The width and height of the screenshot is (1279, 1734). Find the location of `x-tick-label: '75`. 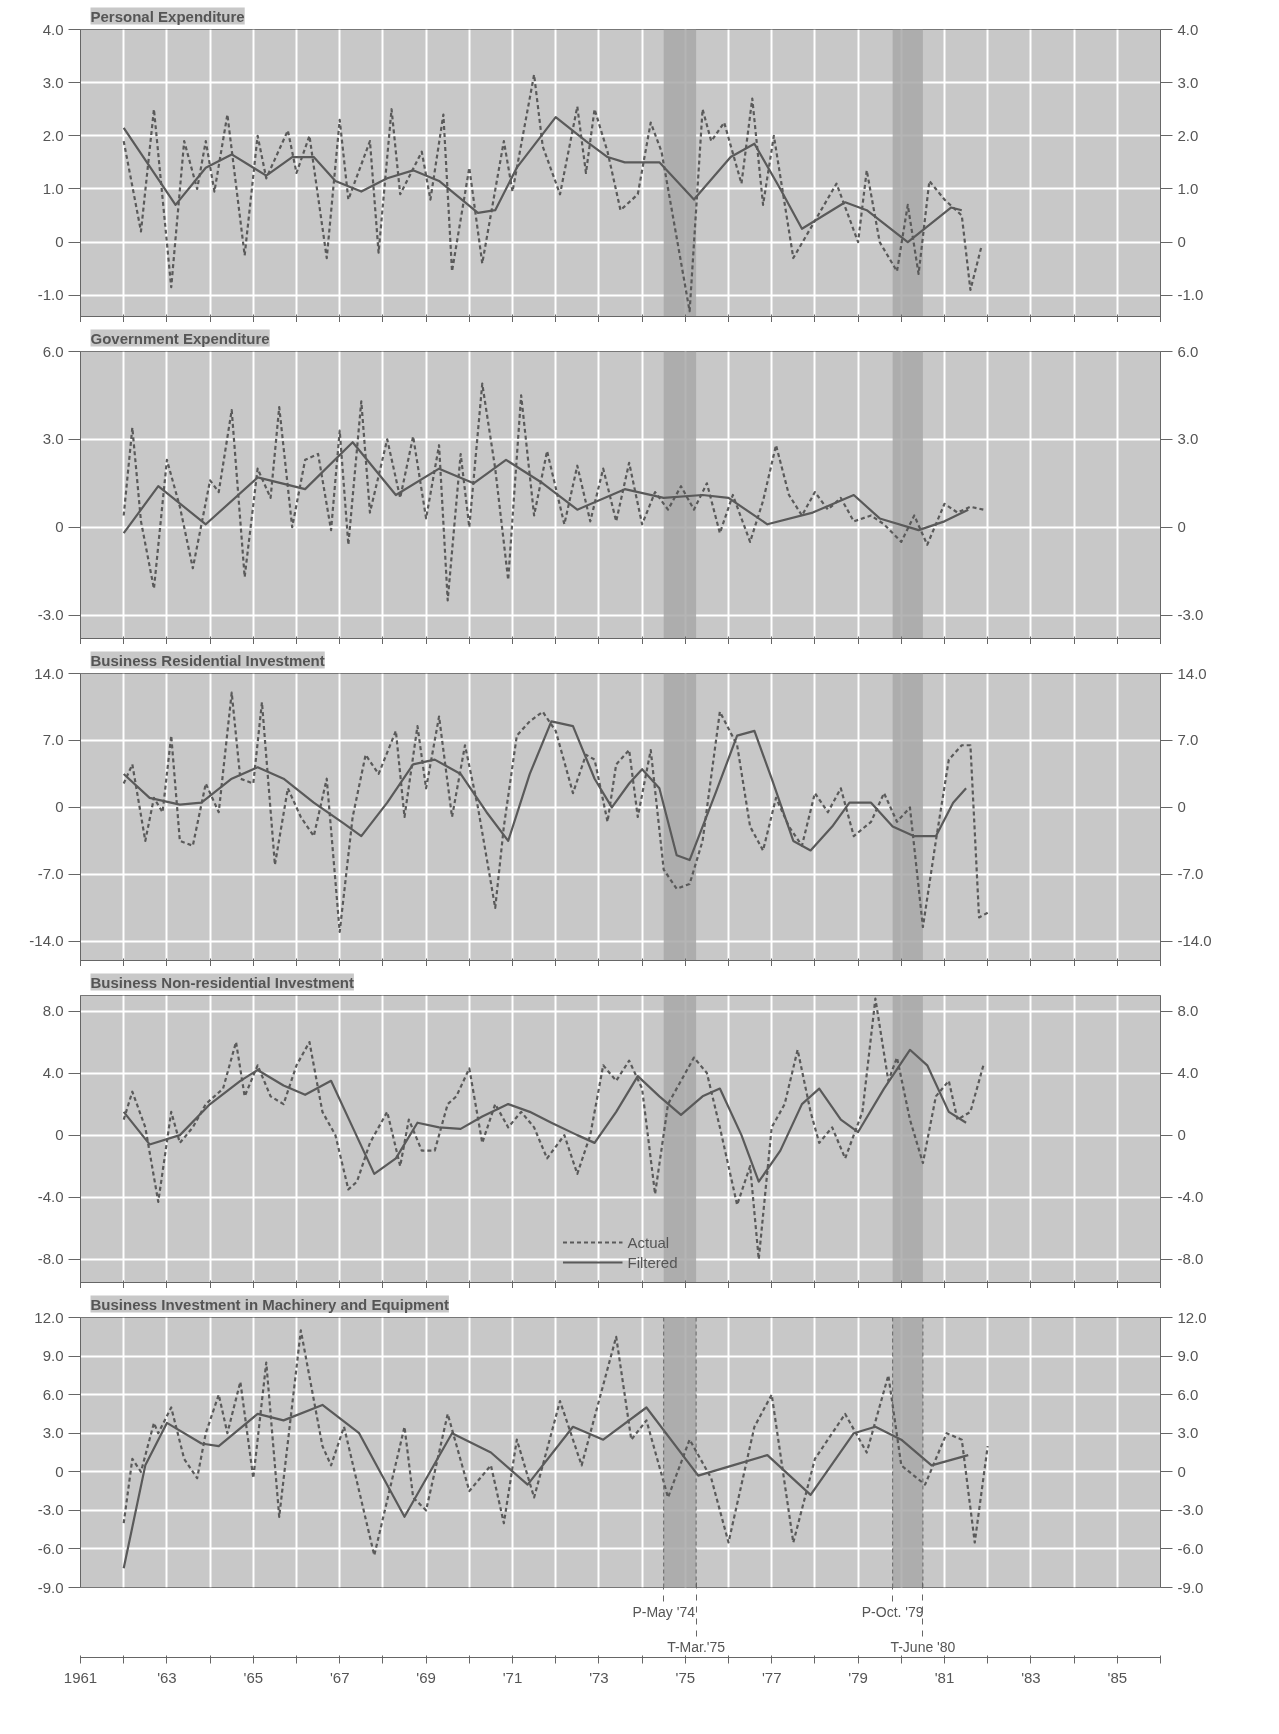

x-tick-label: '75 is located at coordinates (685, 1677).